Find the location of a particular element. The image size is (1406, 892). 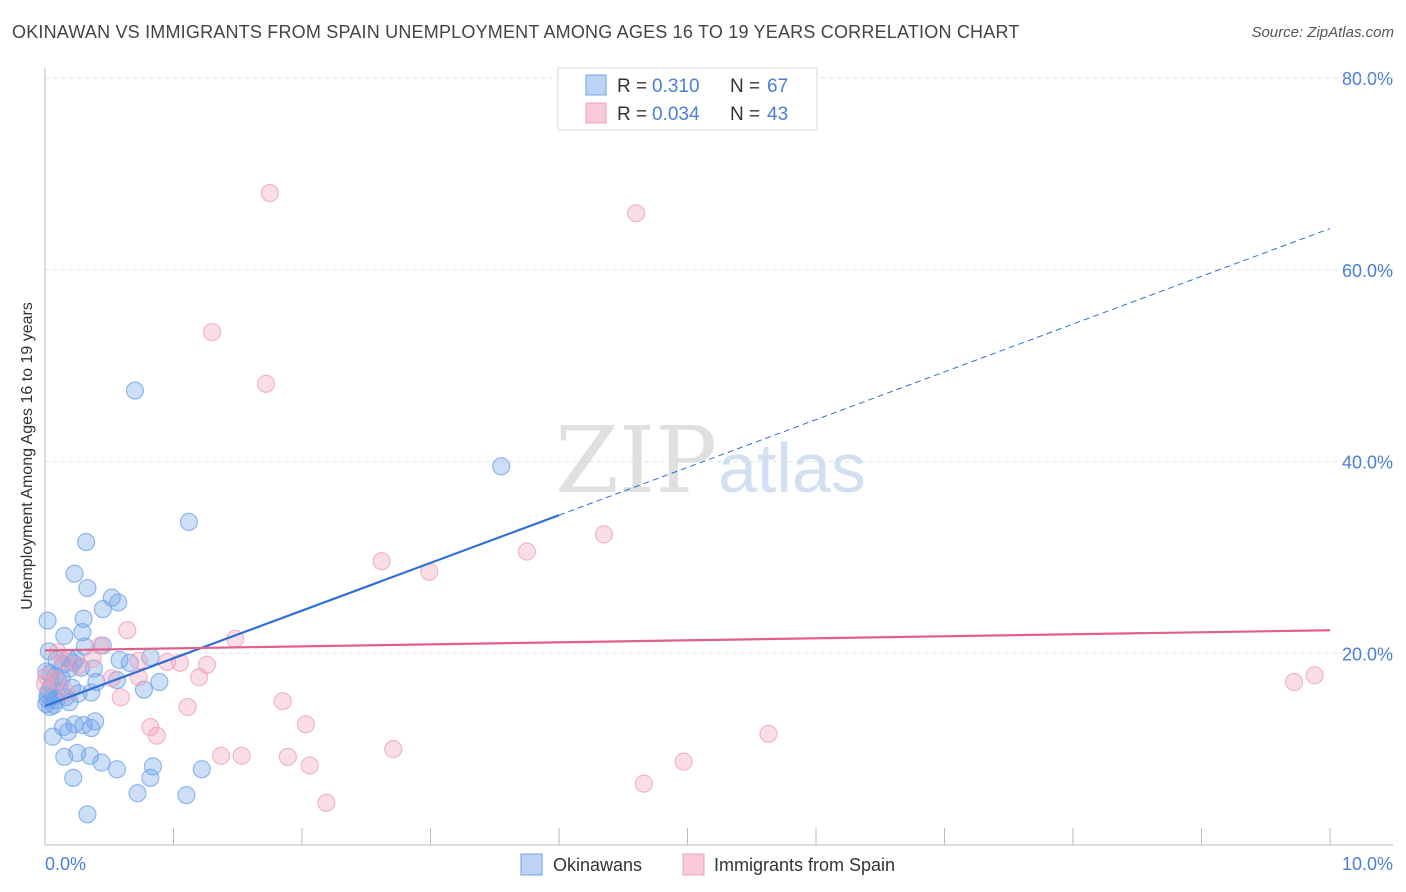

watermark-zip: ZIP is located at coordinates (636, 460).